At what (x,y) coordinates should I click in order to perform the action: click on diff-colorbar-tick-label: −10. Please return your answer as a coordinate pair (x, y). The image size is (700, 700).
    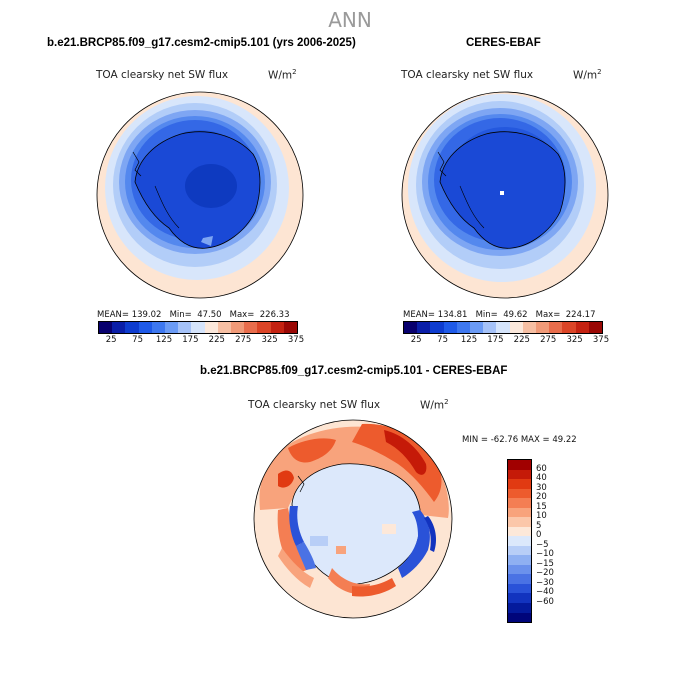
    Looking at the image, I should click on (545, 554).